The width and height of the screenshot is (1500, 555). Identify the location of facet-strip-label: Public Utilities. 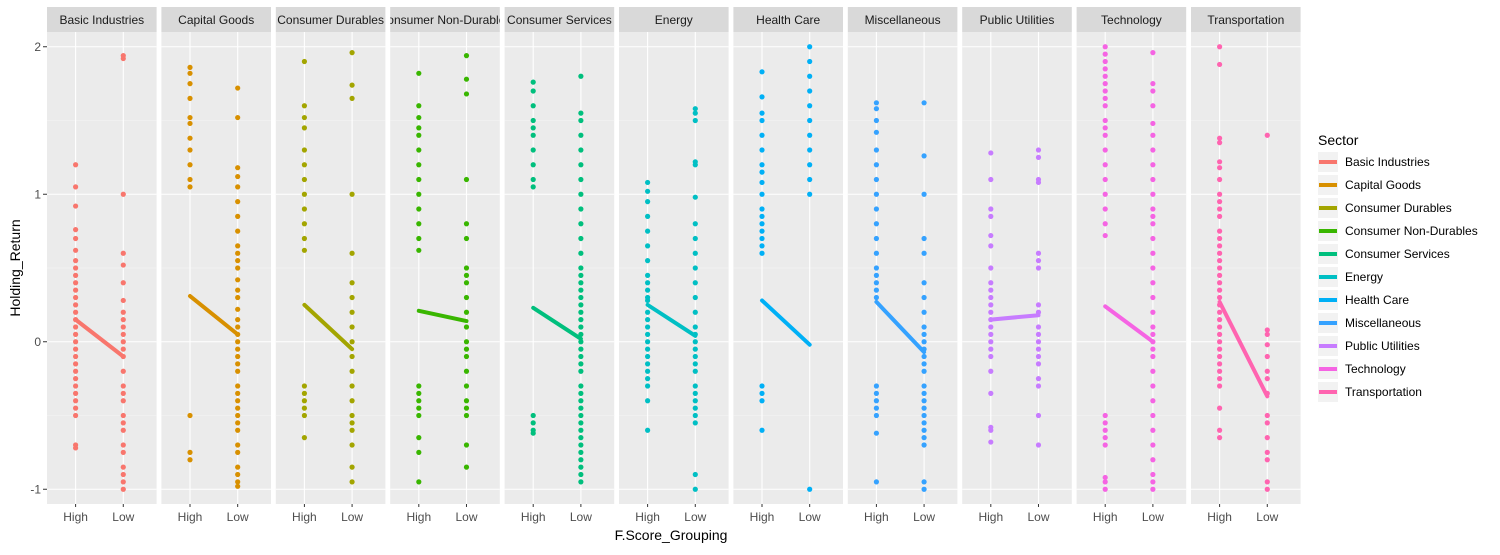
(1017, 20).